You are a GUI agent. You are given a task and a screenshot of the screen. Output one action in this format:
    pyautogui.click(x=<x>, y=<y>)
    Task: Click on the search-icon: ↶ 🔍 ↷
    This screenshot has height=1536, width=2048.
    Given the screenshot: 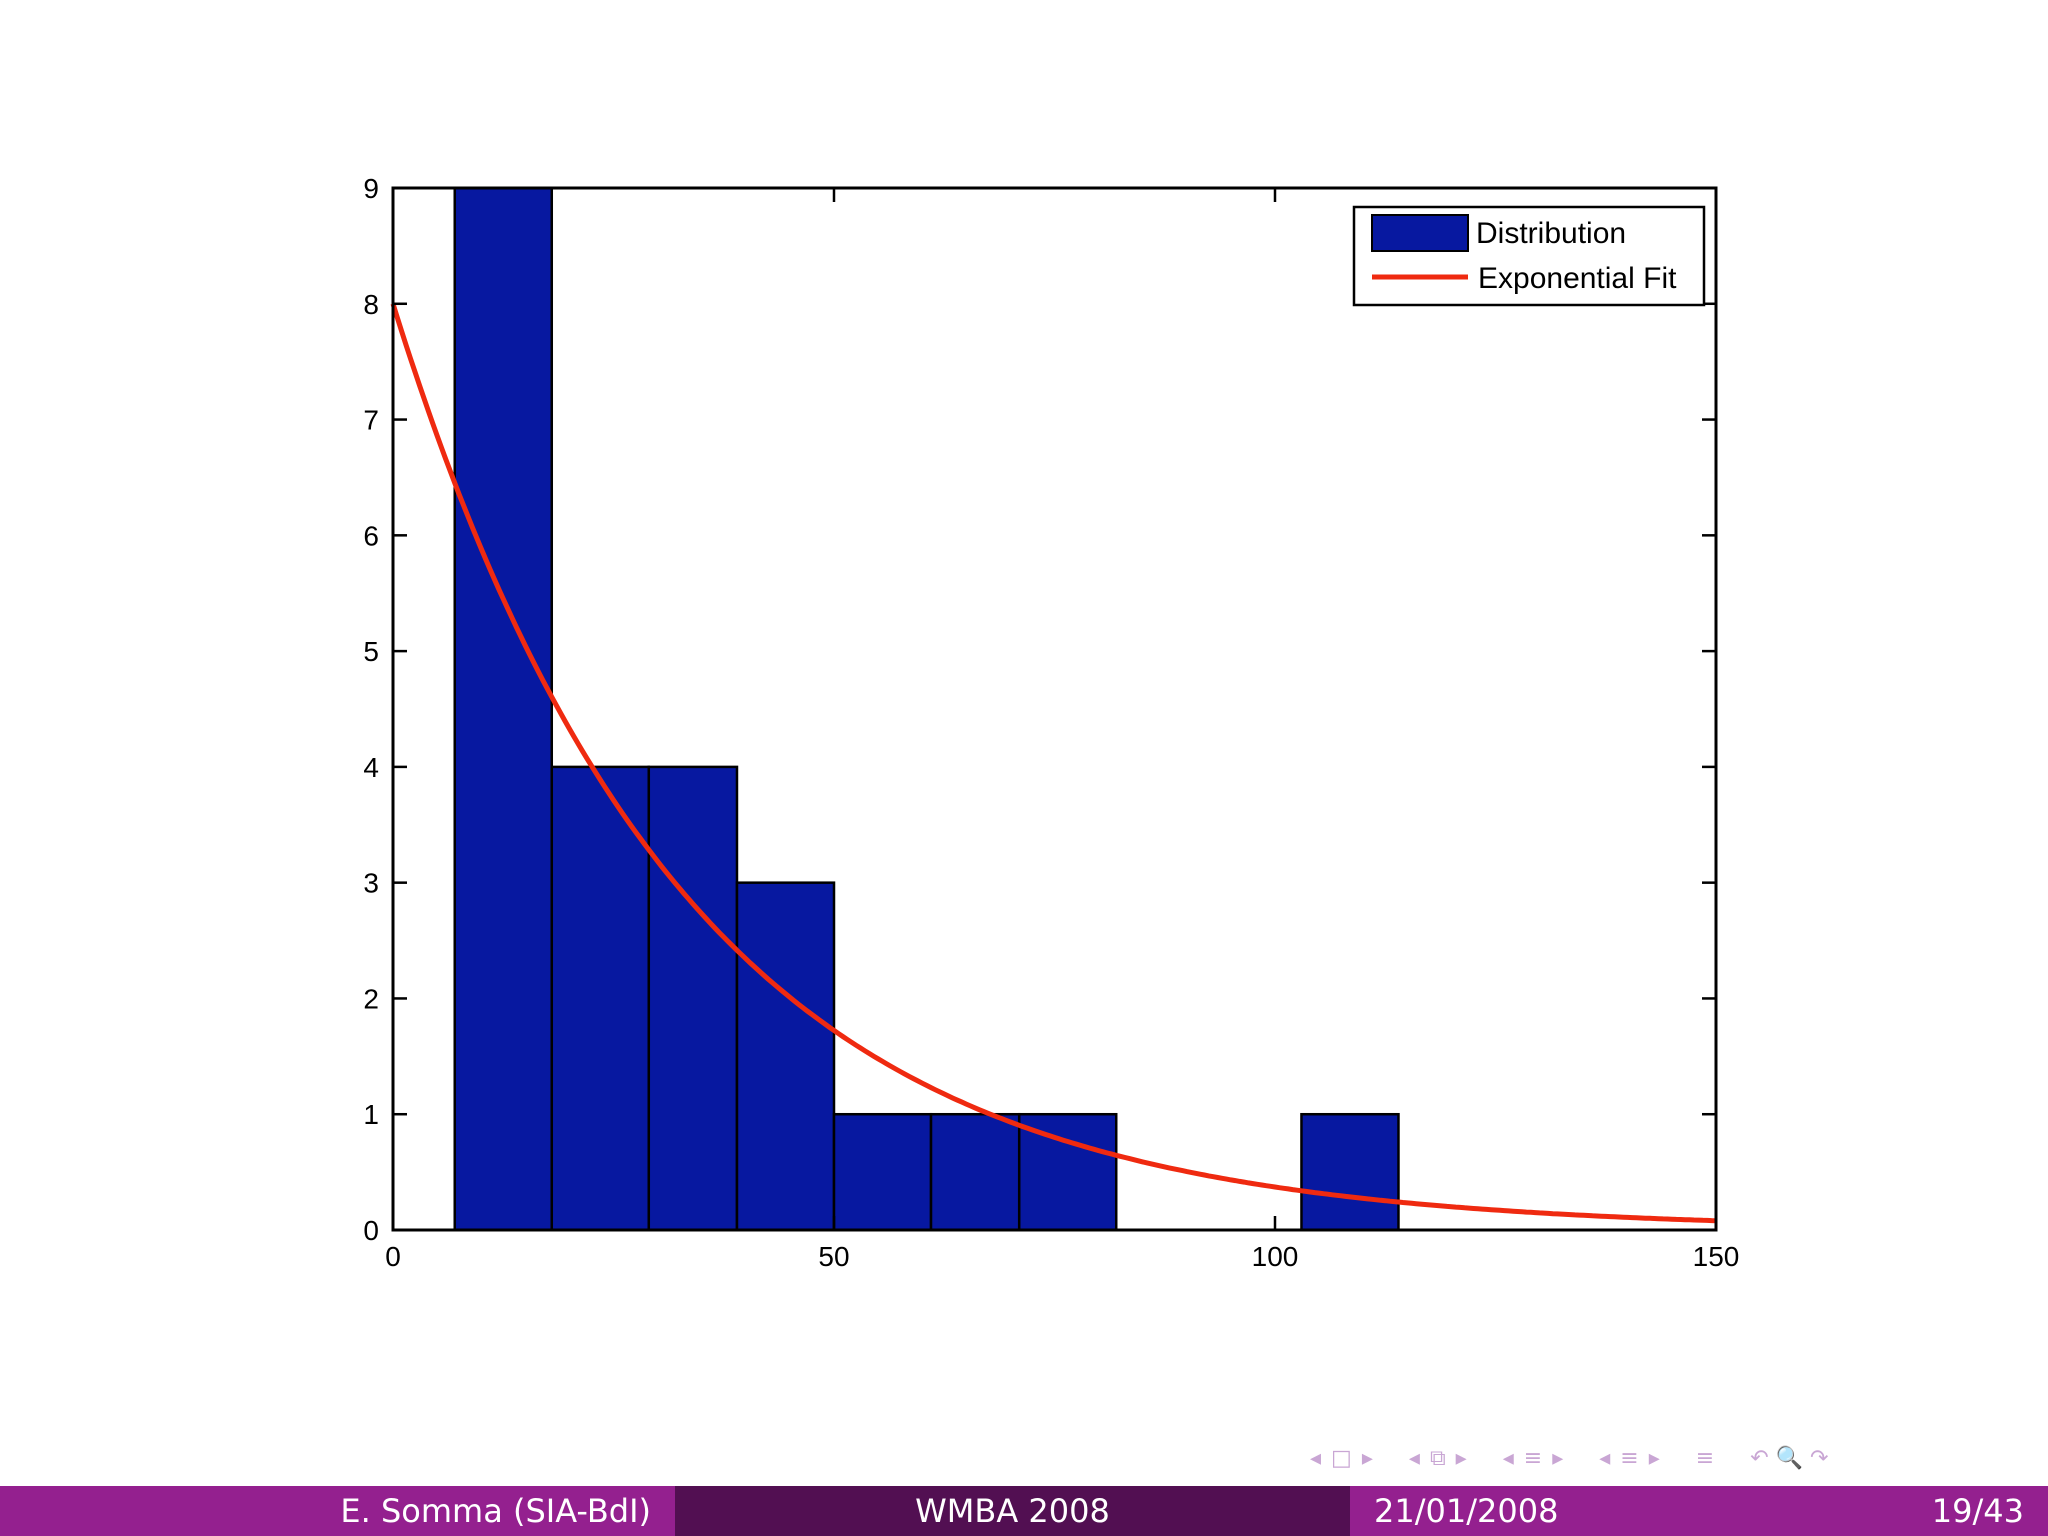 What is the action you would take?
    pyautogui.click(x=1789, y=1458)
    